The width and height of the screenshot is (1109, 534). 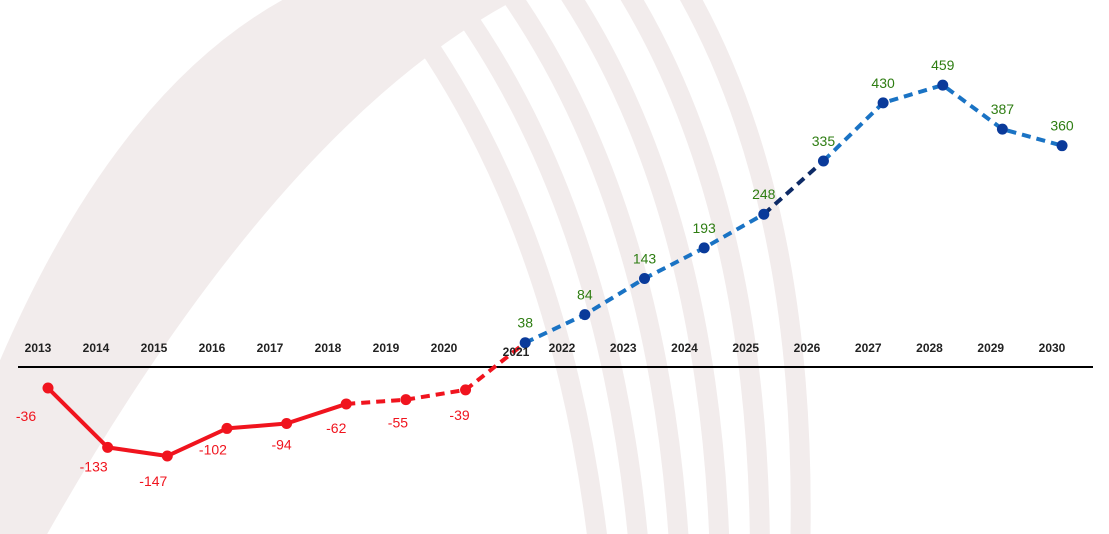 I want to click on data-point-2022, so click(x=585, y=315).